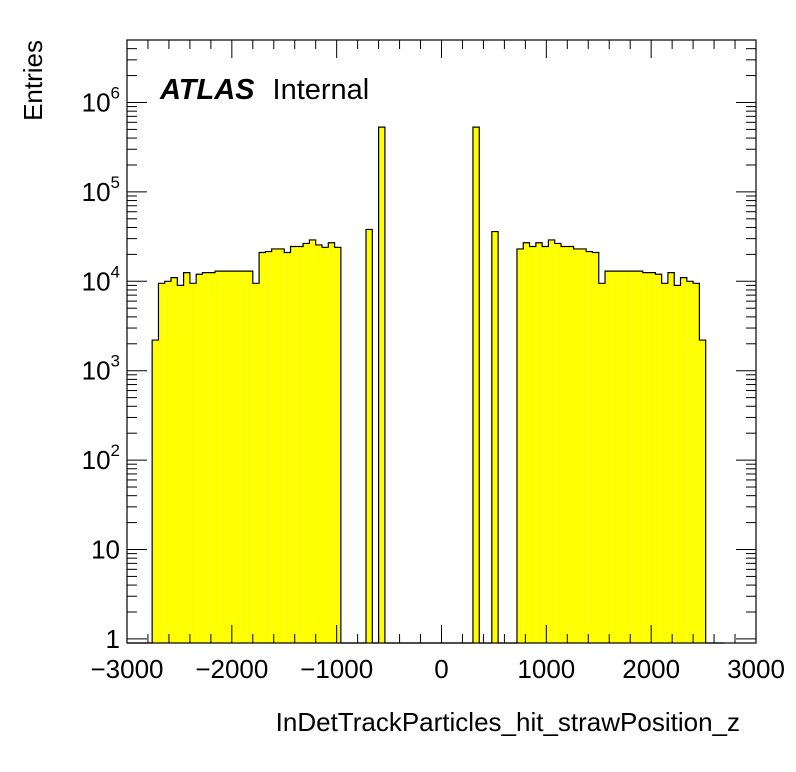 The width and height of the screenshot is (796, 772). Describe the element at coordinates (126, 669) in the screenshot. I see `x-tick-label: −3000` at that location.